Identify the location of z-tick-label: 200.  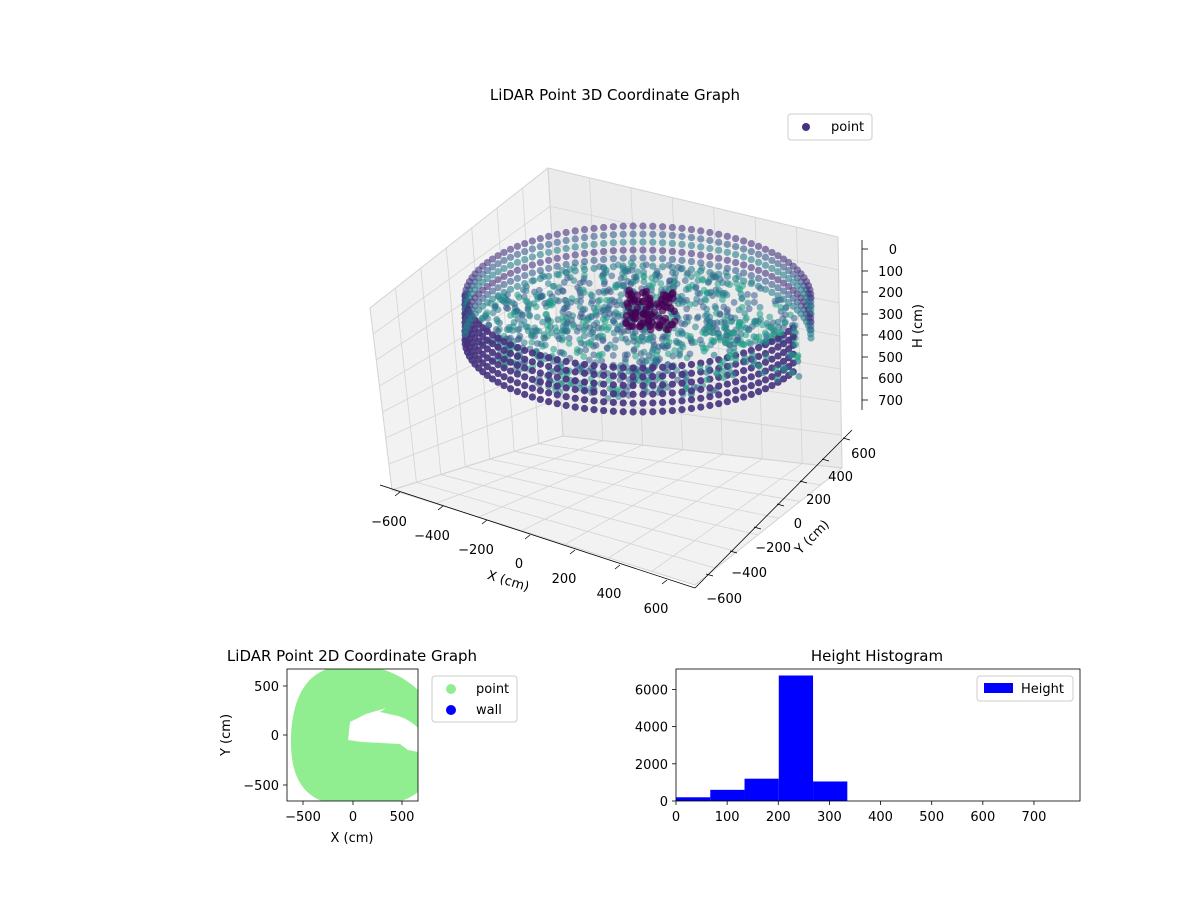
(890, 293).